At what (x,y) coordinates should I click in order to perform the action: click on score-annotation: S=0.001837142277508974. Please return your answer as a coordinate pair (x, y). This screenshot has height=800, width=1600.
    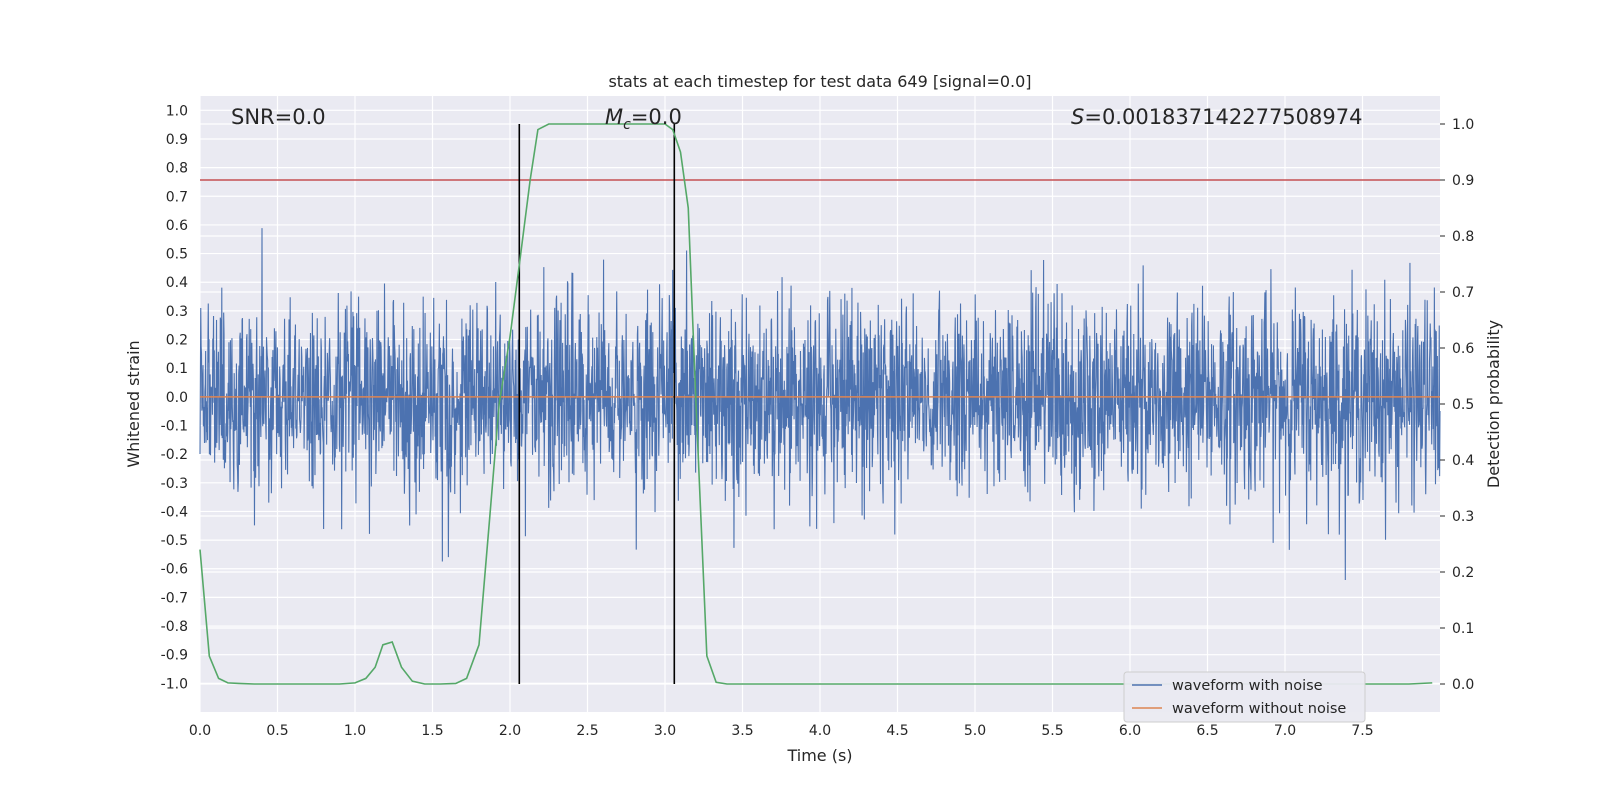
    Looking at the image, I should click on (1216, 117).